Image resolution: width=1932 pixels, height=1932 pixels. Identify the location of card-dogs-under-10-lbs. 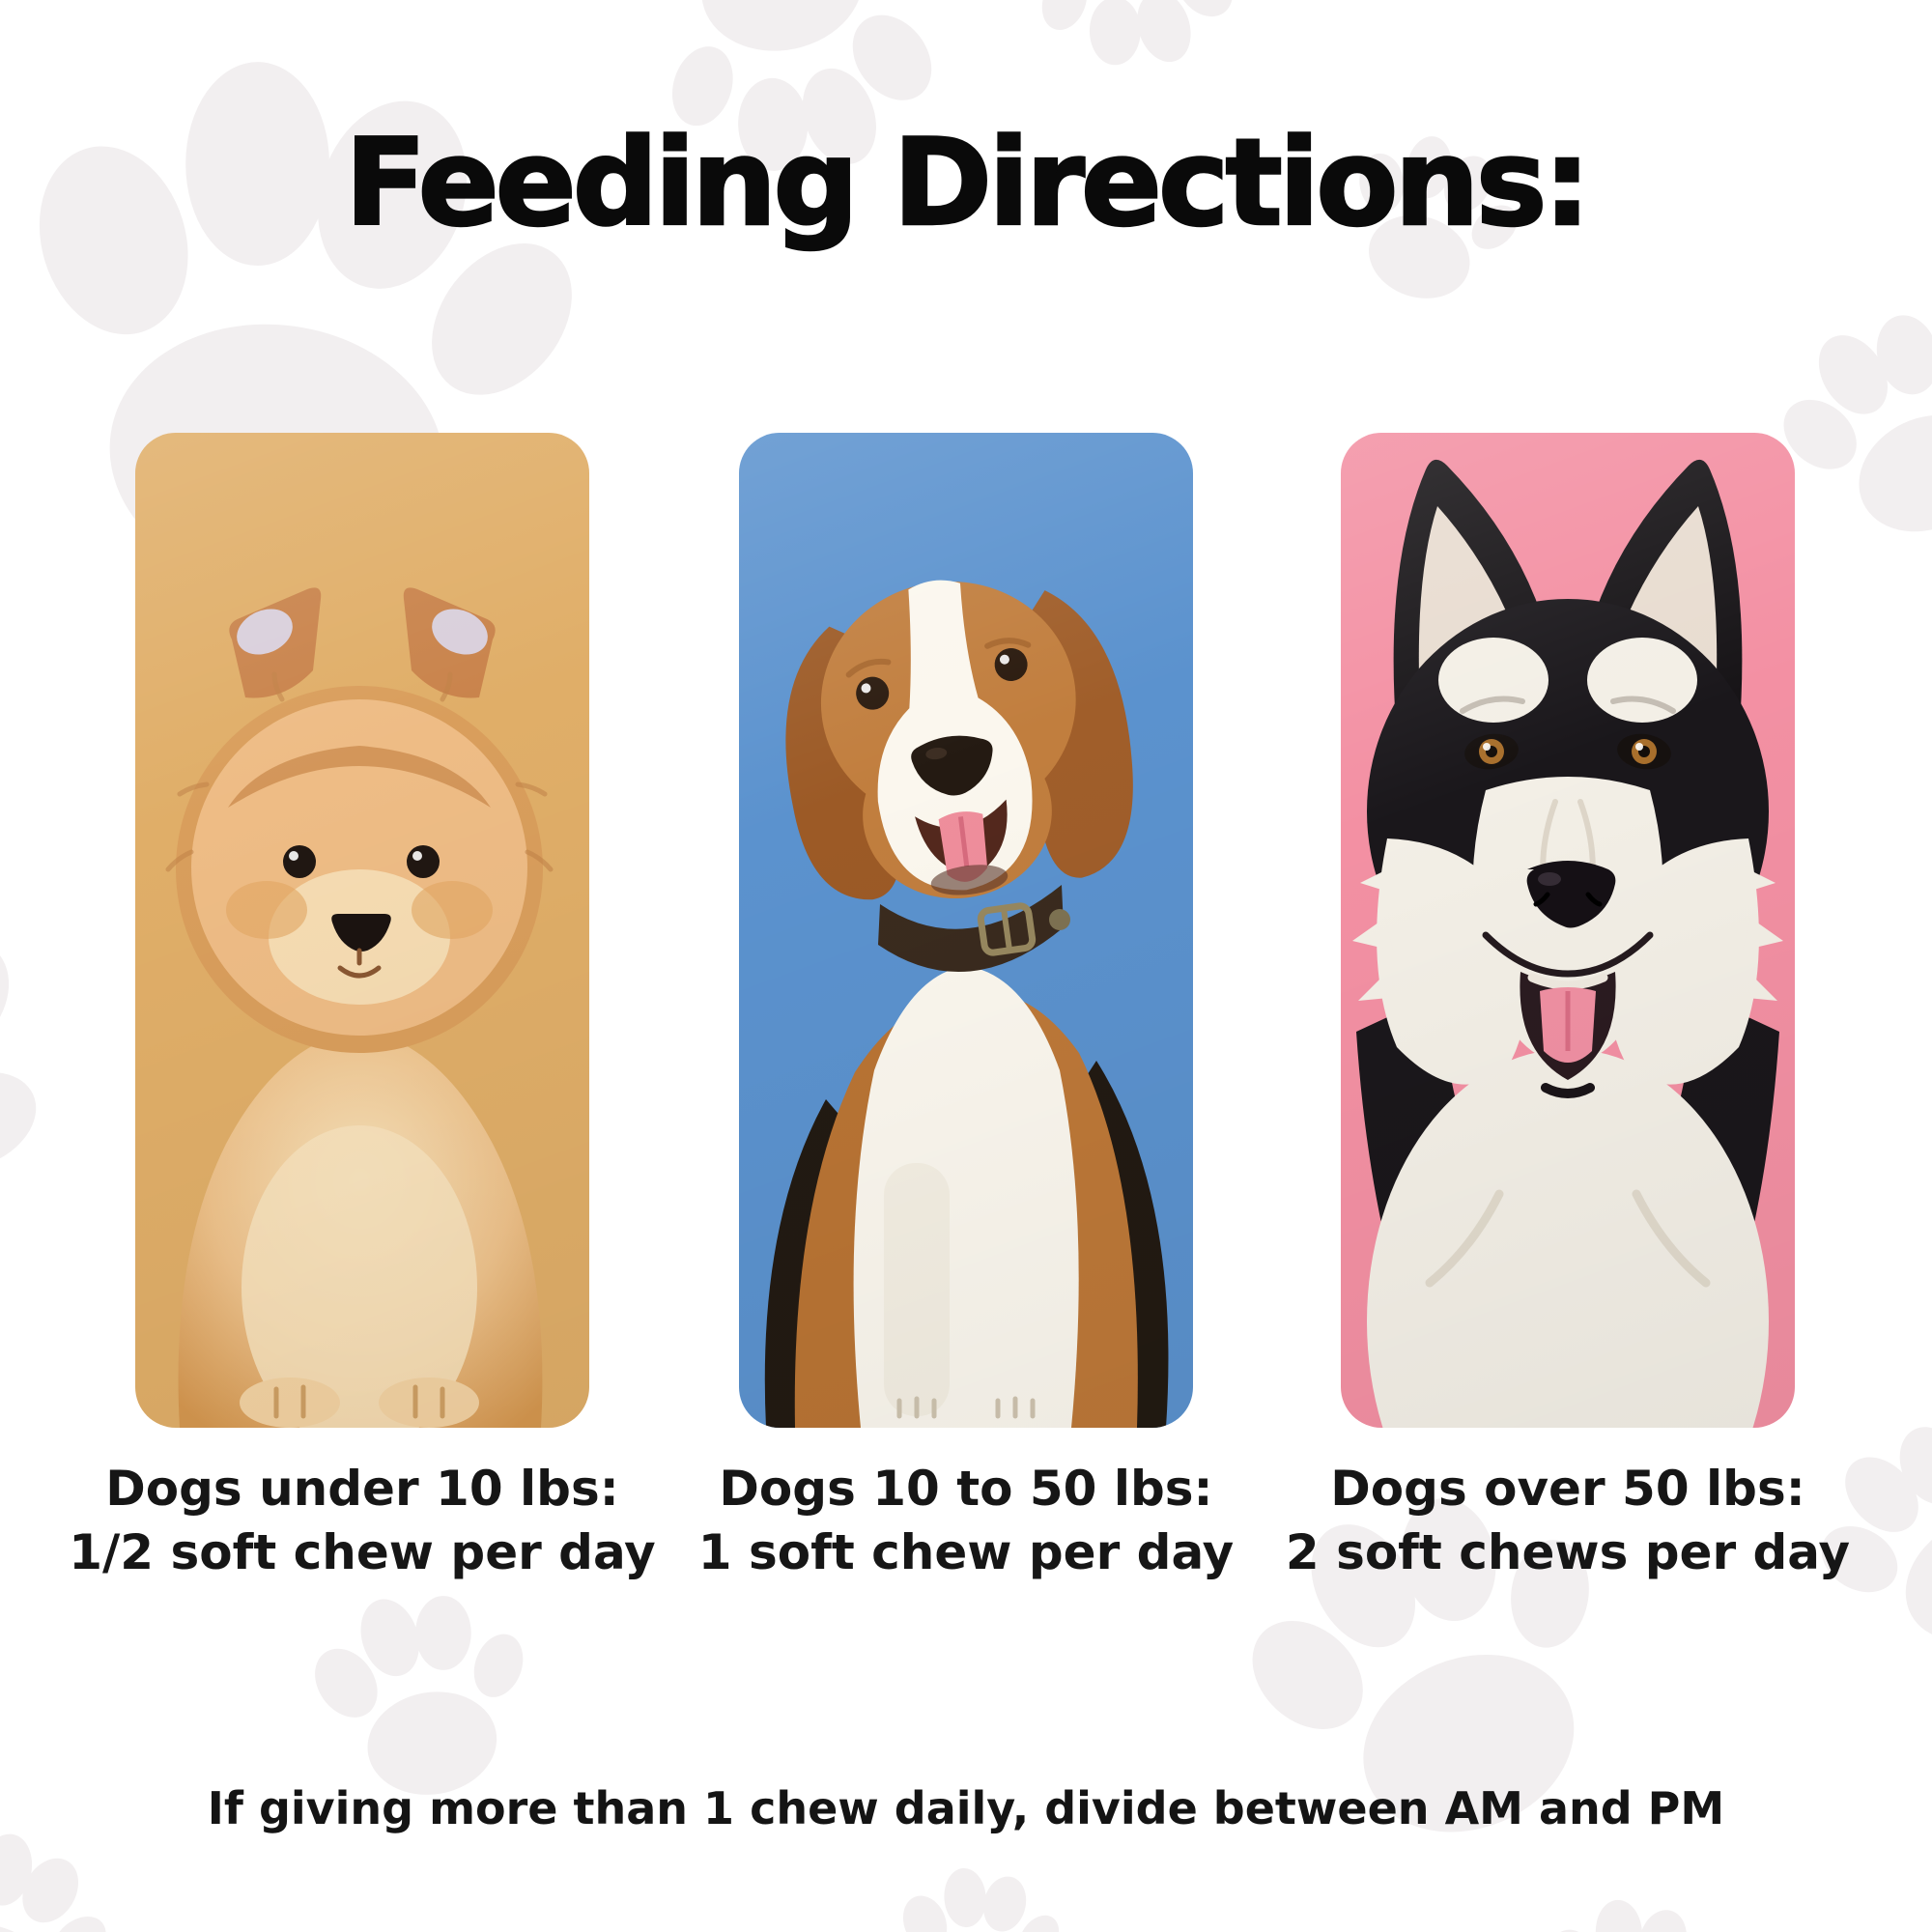
(362, 930).